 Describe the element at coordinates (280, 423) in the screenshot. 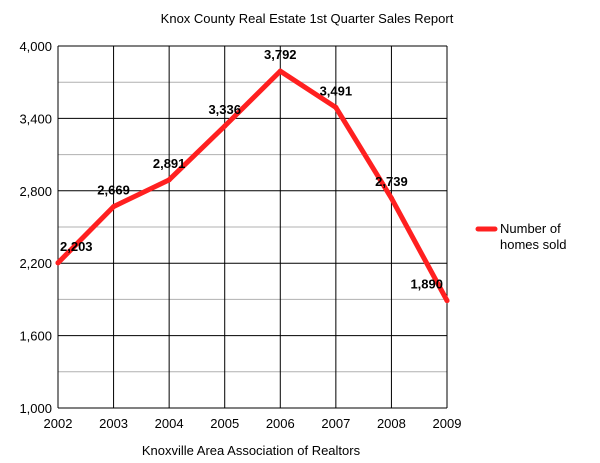

I see `x-tick-label: 2006` at that location.